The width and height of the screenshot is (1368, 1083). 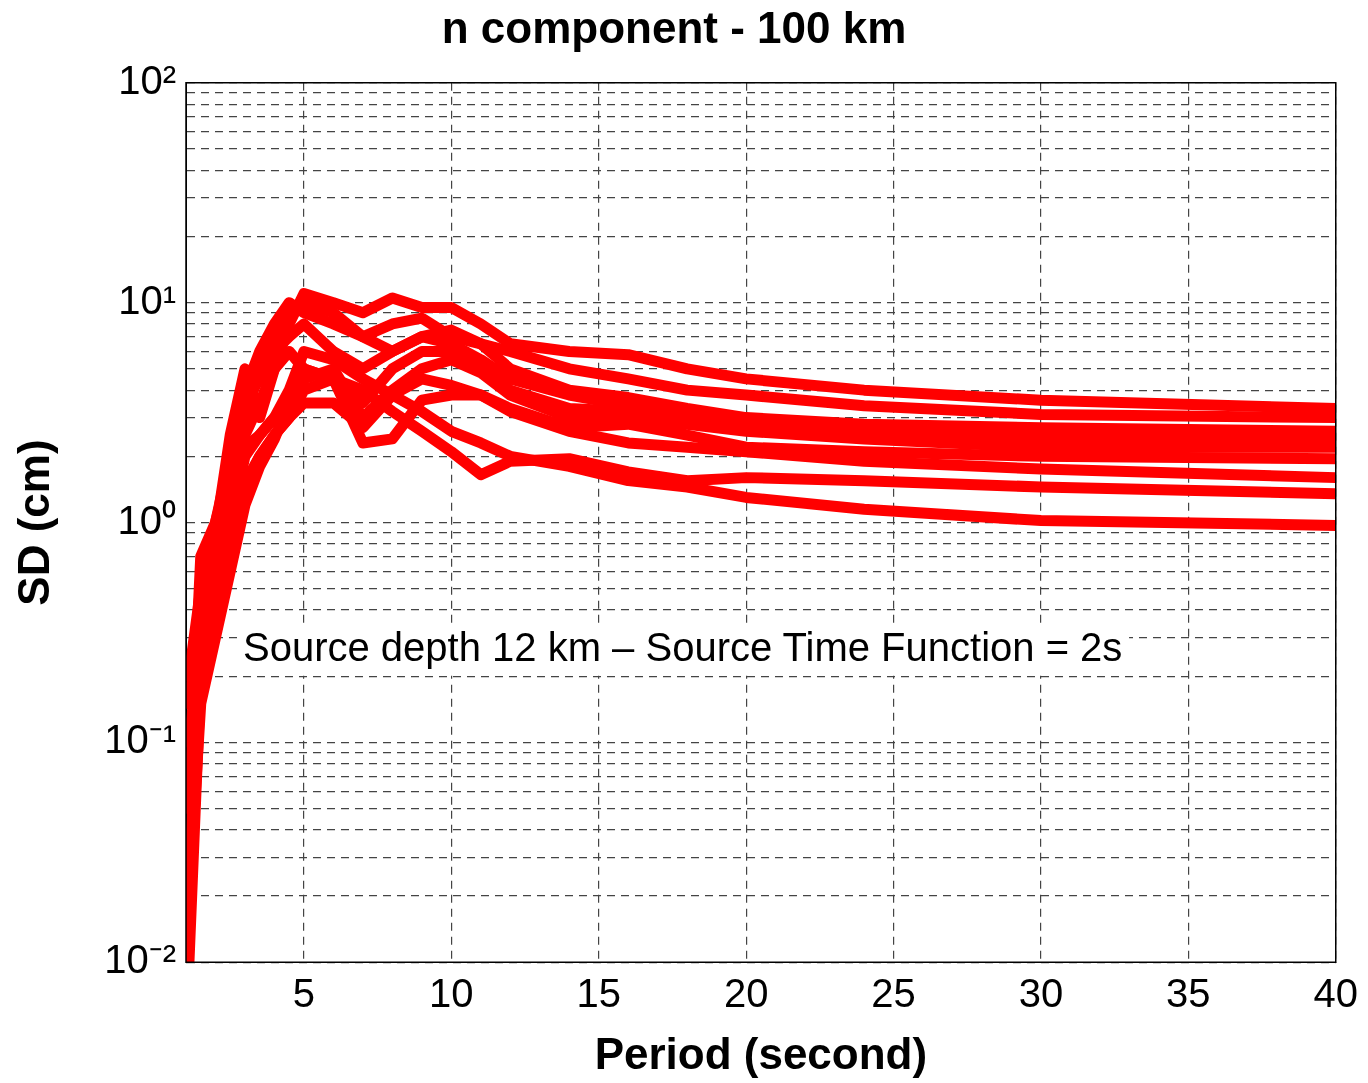 I want to click on x-tick-label: 5, so click(x=304, y=993).